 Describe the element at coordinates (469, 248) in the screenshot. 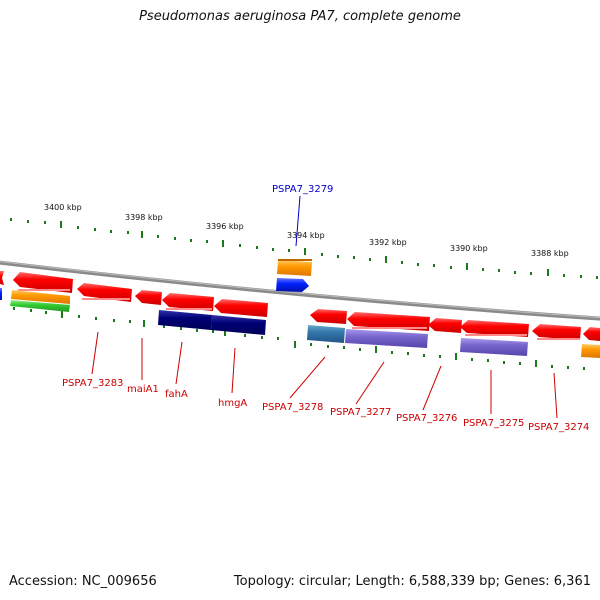

I see `scale-label: 3390 kbp` at that location.